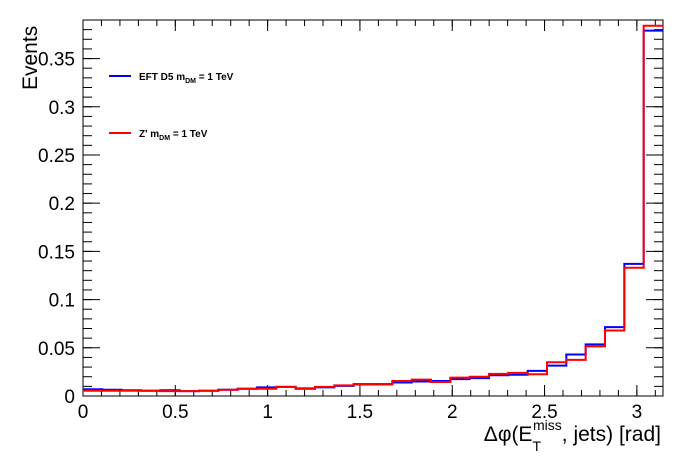 The height and width of the screenshot is (472, 696). What do you see at coordinates (30, 58) in the screenshot?
I see `y-axis-title: Events` at bounding box center [30, 58].